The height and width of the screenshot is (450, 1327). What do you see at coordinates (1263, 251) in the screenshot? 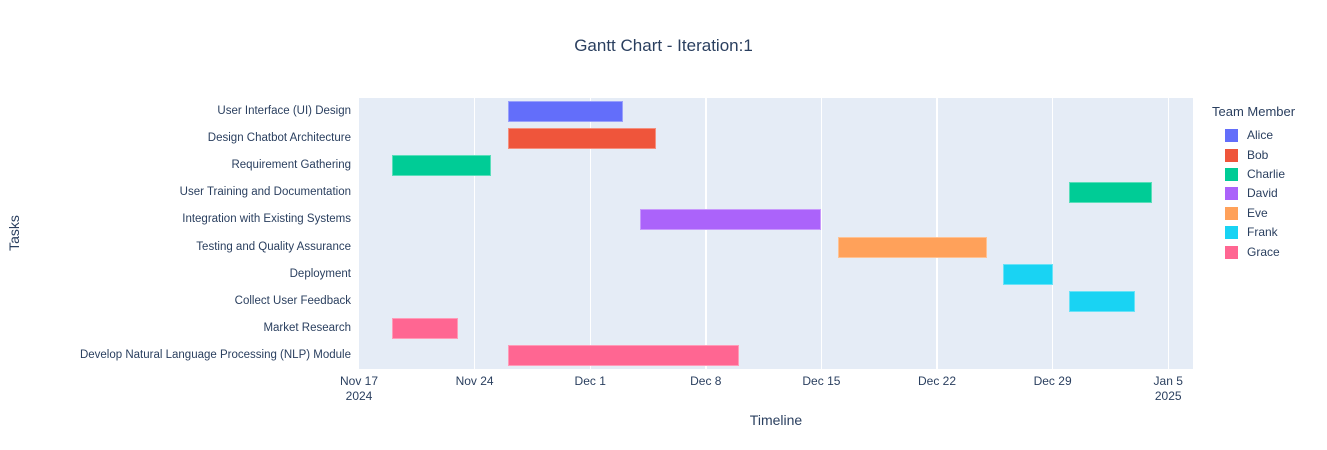
I see `legend-label: Grace` at bounding box center [1263, 251].